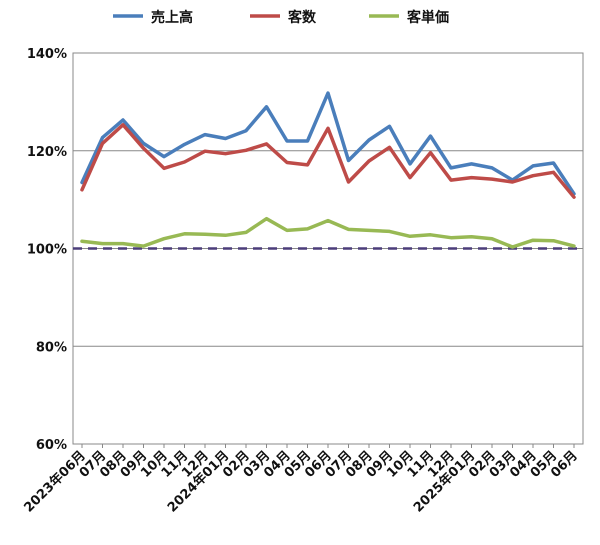  Describe the element at coordinates (427, 17) in the screenshot. I see `legend-label: 客単価` at that location.